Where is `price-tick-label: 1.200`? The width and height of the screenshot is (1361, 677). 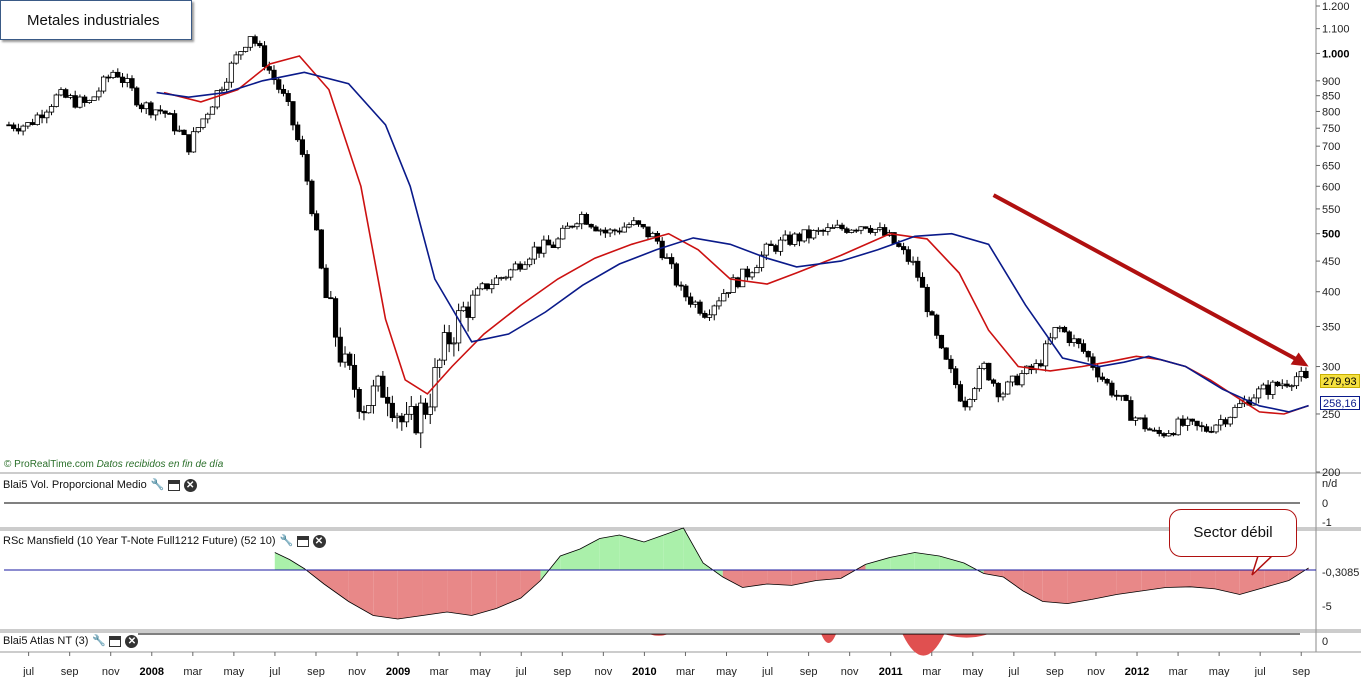 price-tick-label: 1.200 is located at coordinates (1336, 7).